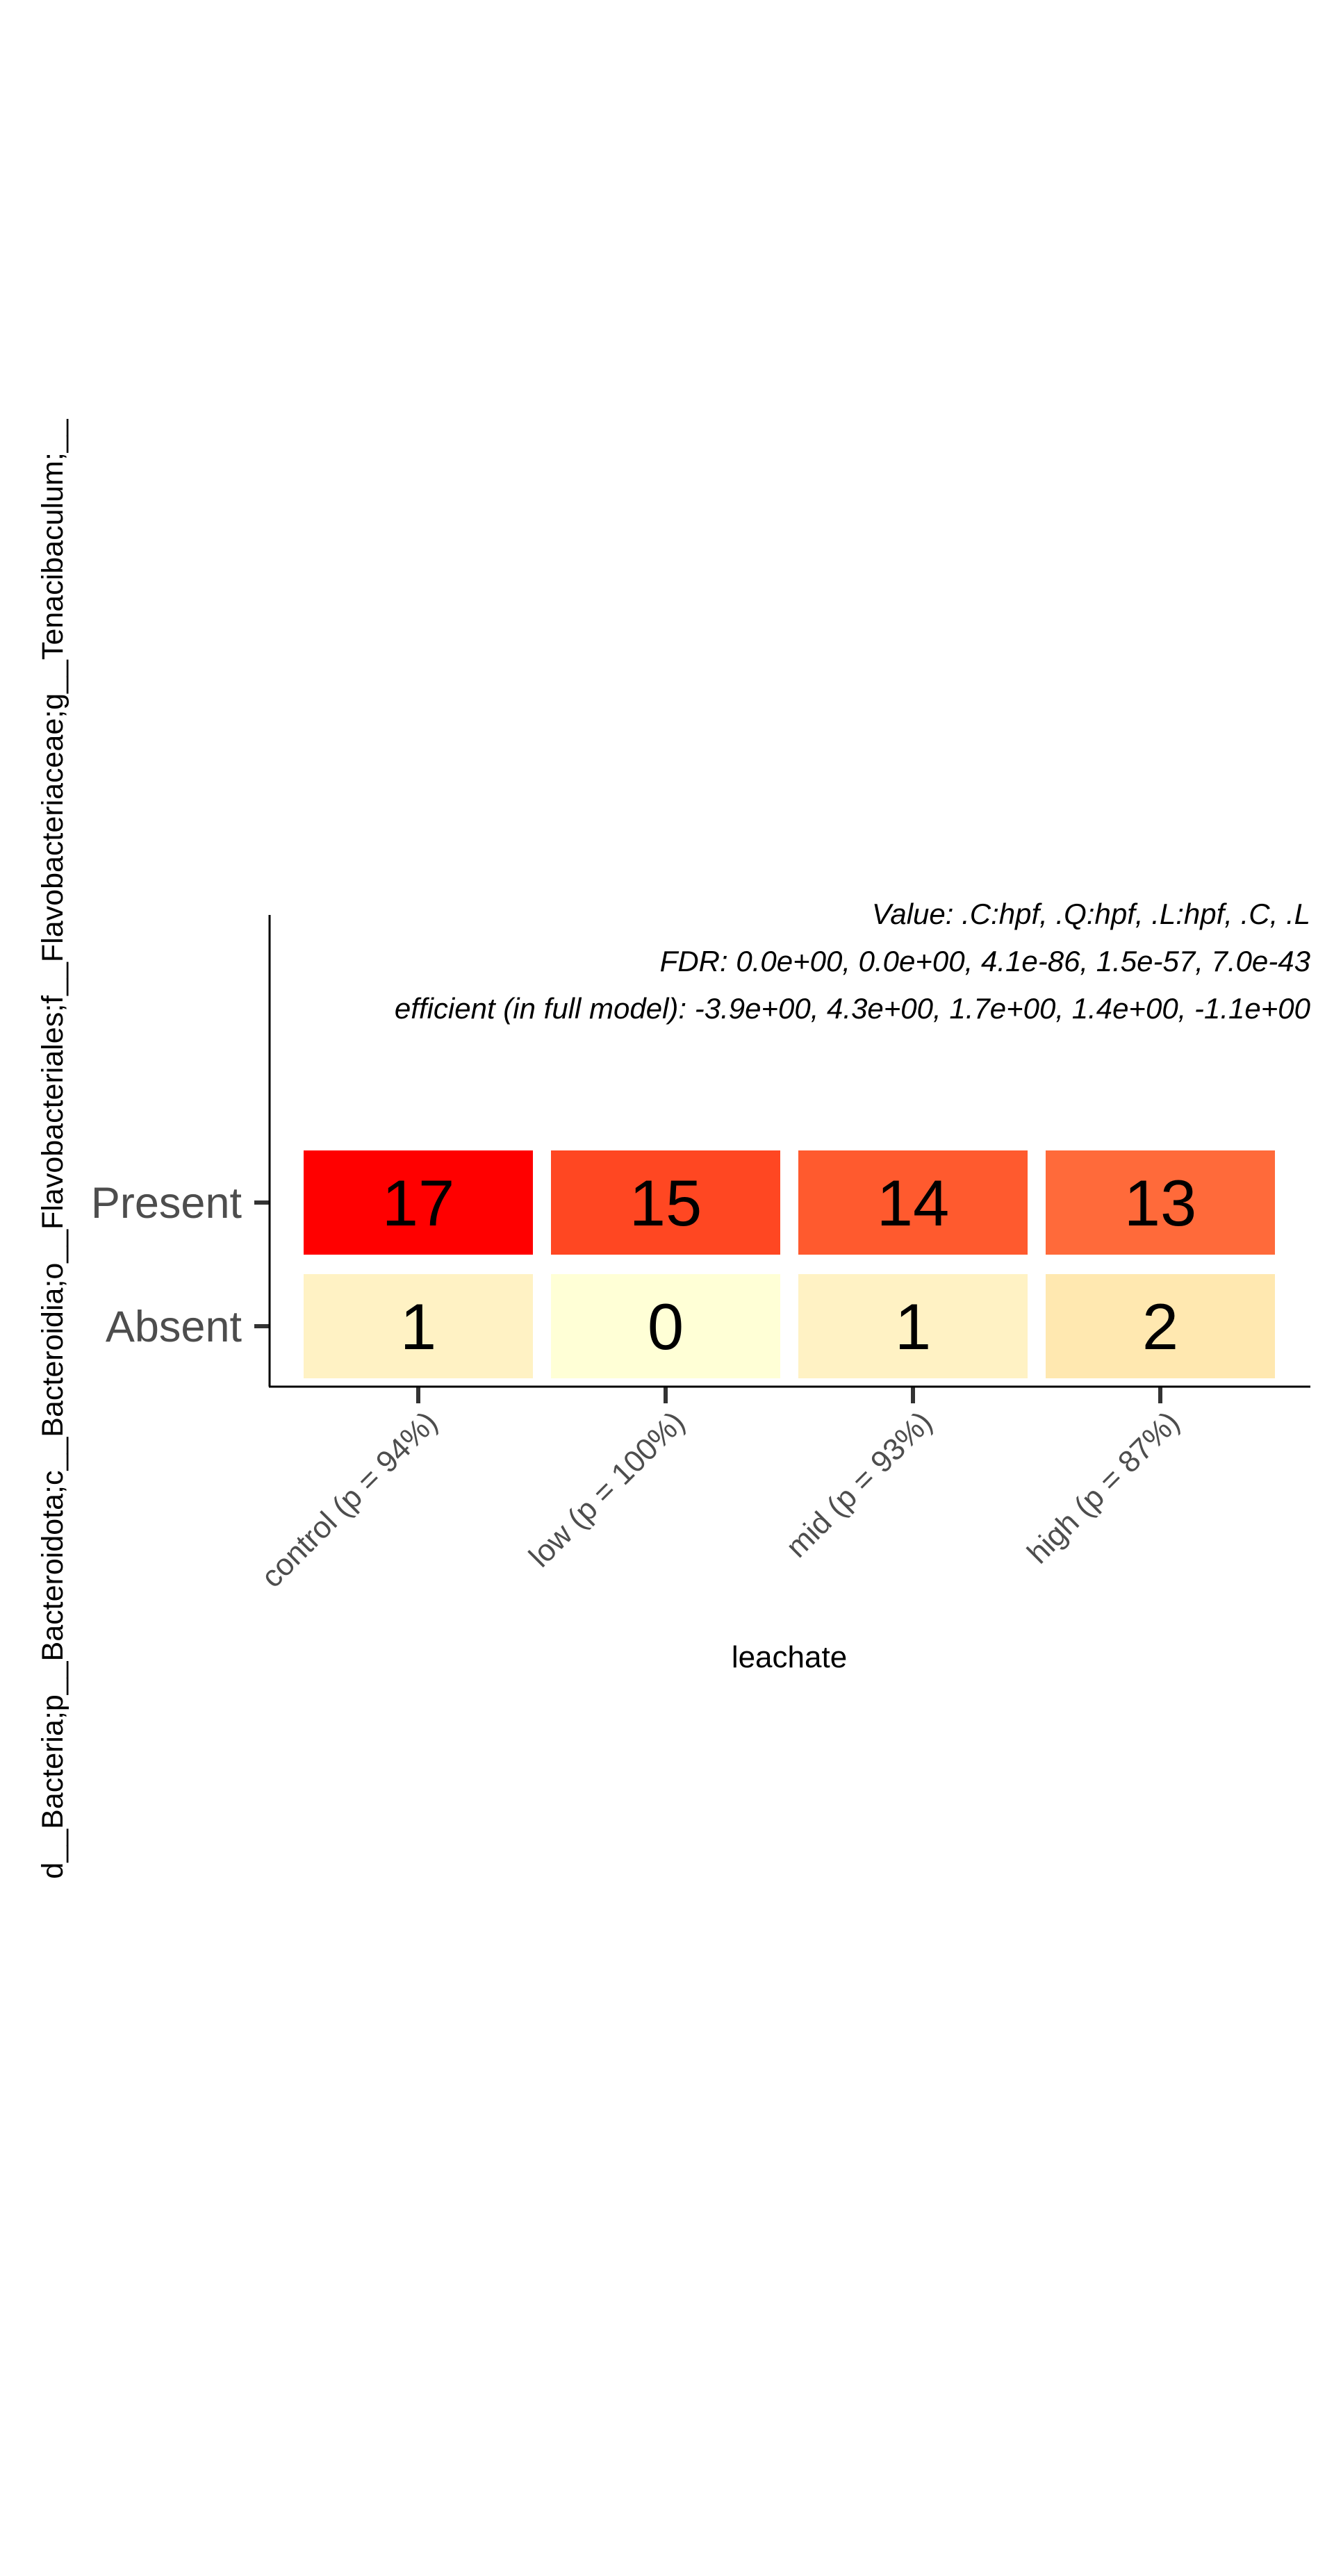  I want to click on y-axis-ticks: Present Absent, so click(180, 1265).